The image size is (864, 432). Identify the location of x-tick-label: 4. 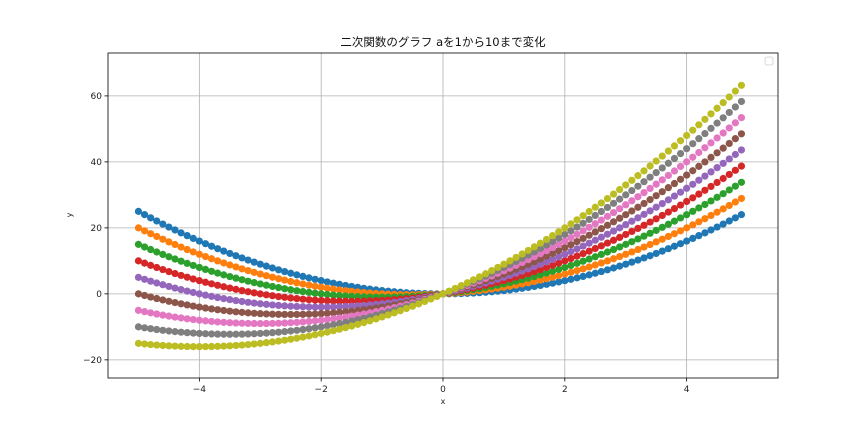
(687, 390).